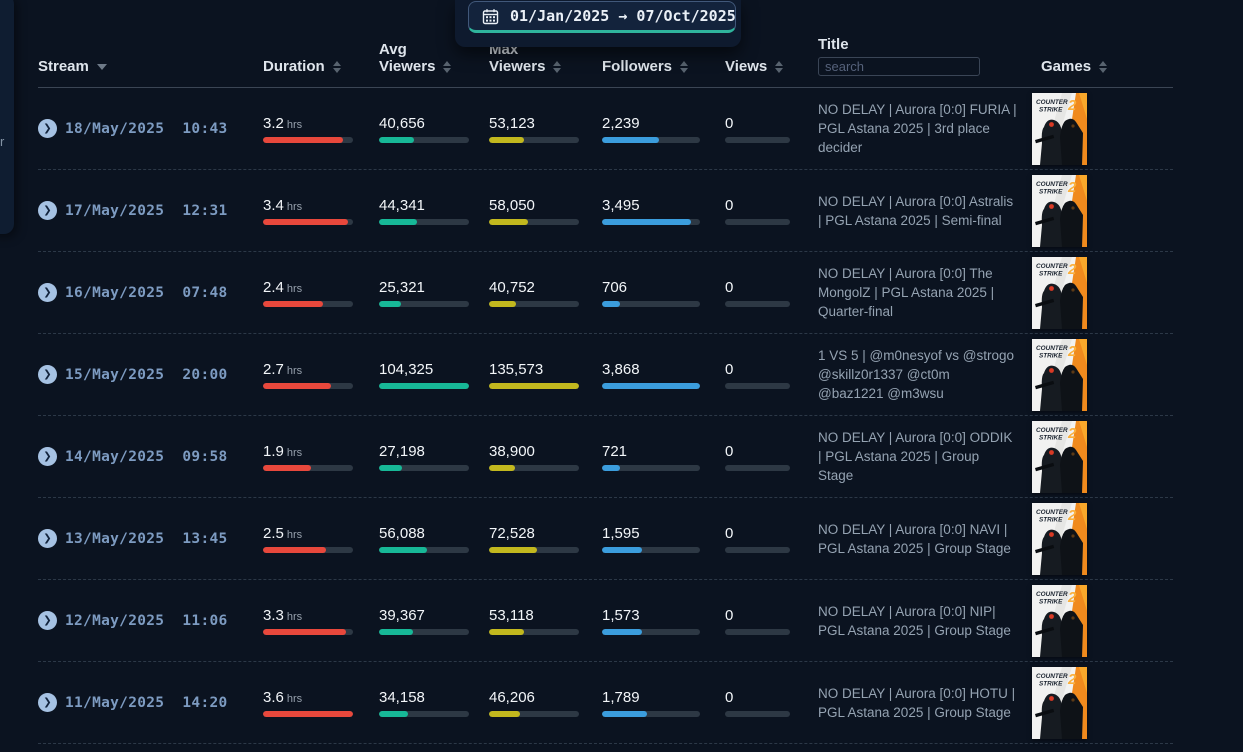 The width and height of the screenshot is (1243, 752). I want to click on column-header-avg-viewers: Avg Viewers, so click(434, 64).